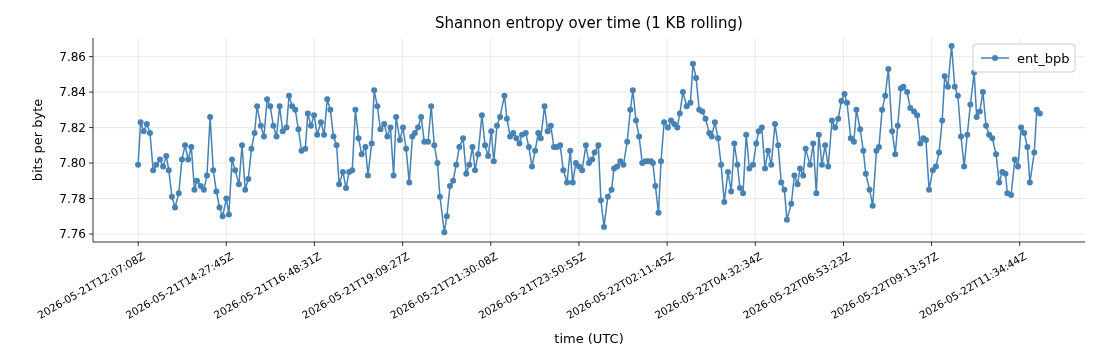 The height and width of the screenshot is (360, 1100). Describe the element at coordinates (72, 92) in the screenshot. I see `y-tick-label: 7.84` at that location.